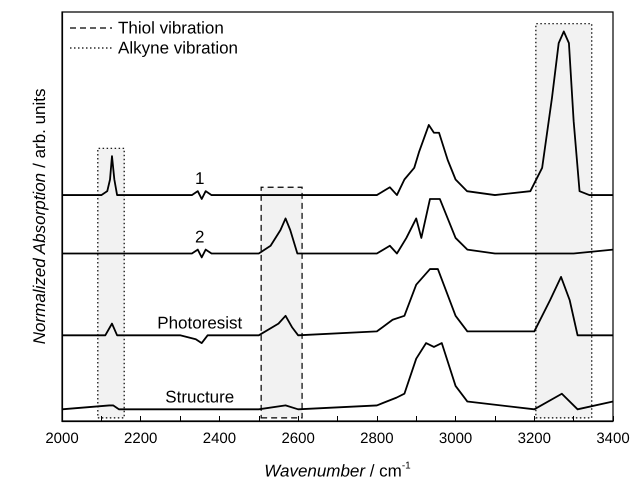  Describe the element at coordinates (377, 438) in the screenshot. I see `x-tick-label: 2800` at that location.